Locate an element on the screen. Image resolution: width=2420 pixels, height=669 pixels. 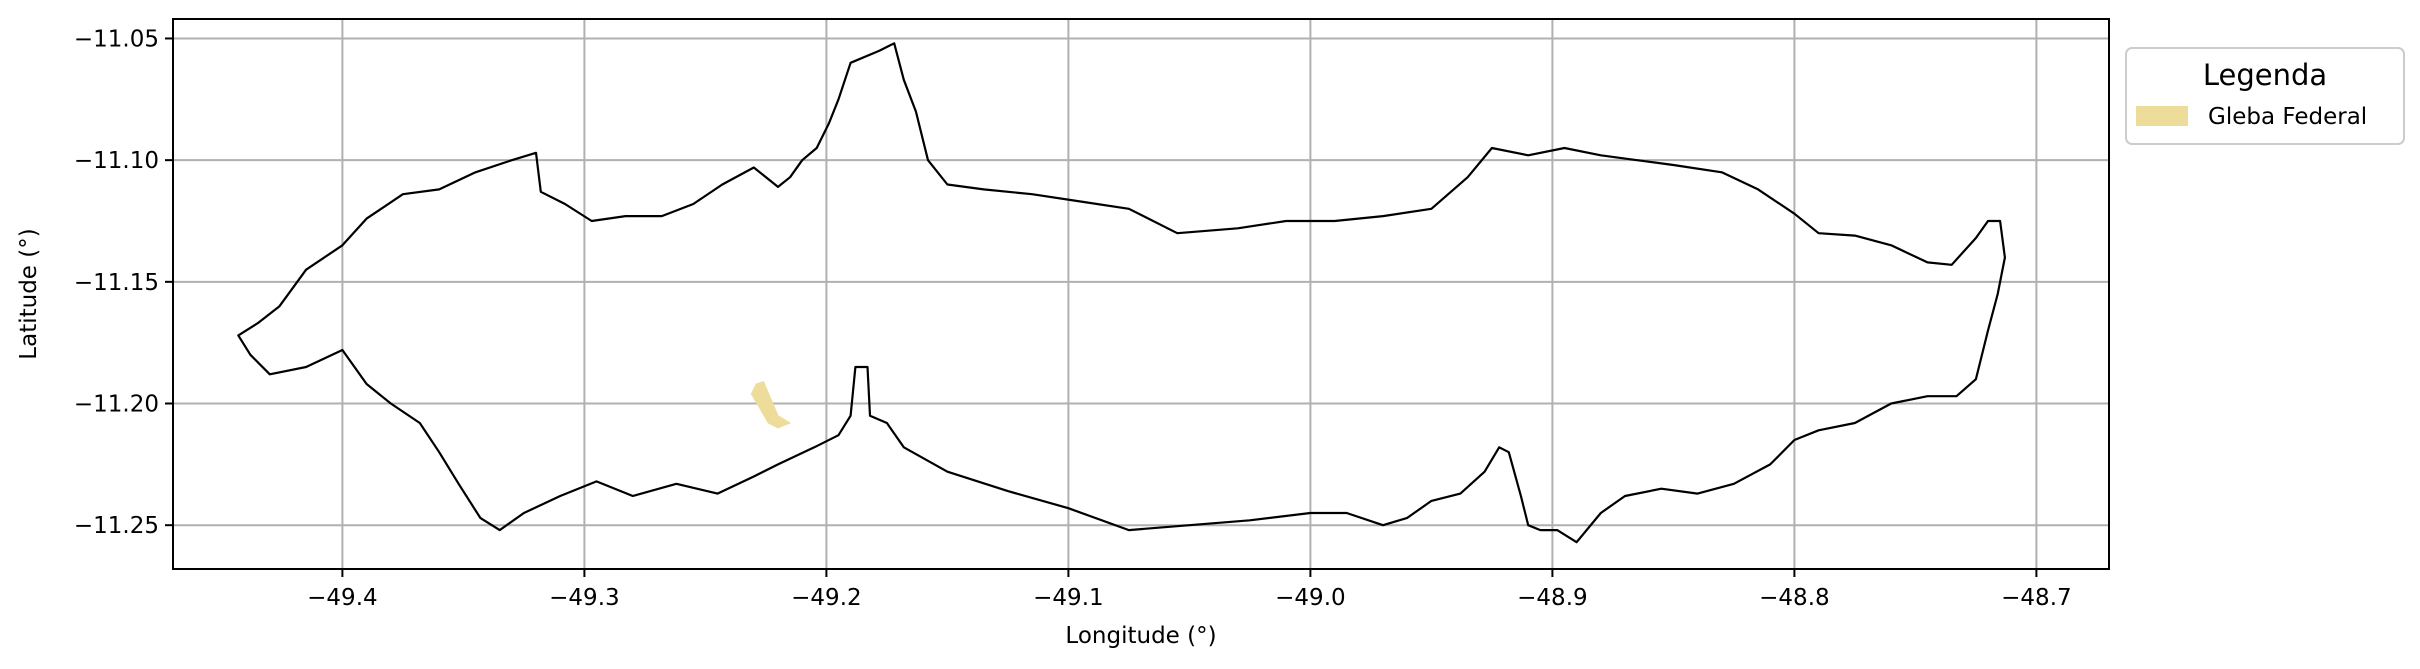
legend-title: Legenda is located at coordinates (2265, 75).